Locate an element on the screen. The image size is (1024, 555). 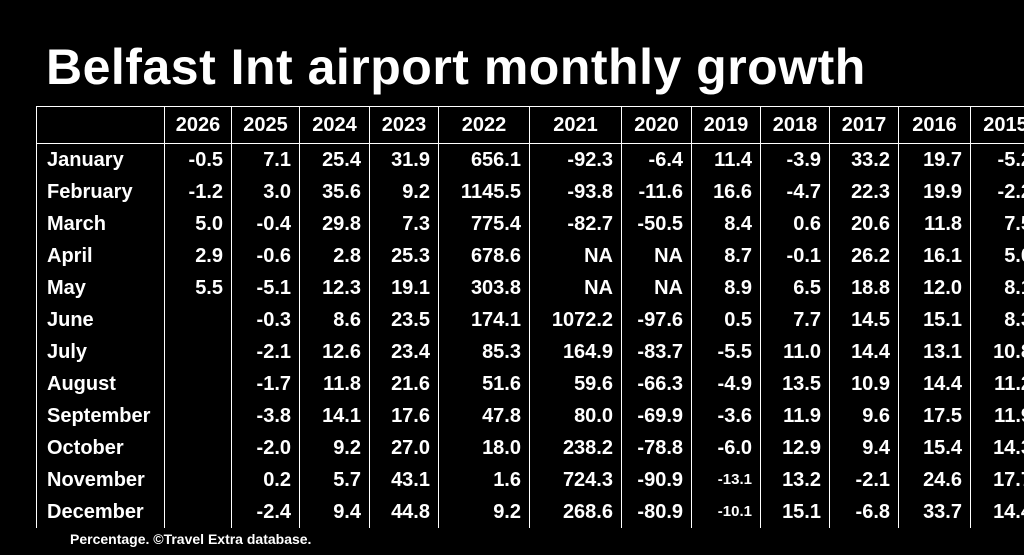
data-cell: 6.5 is located at coordinates (795, 287).